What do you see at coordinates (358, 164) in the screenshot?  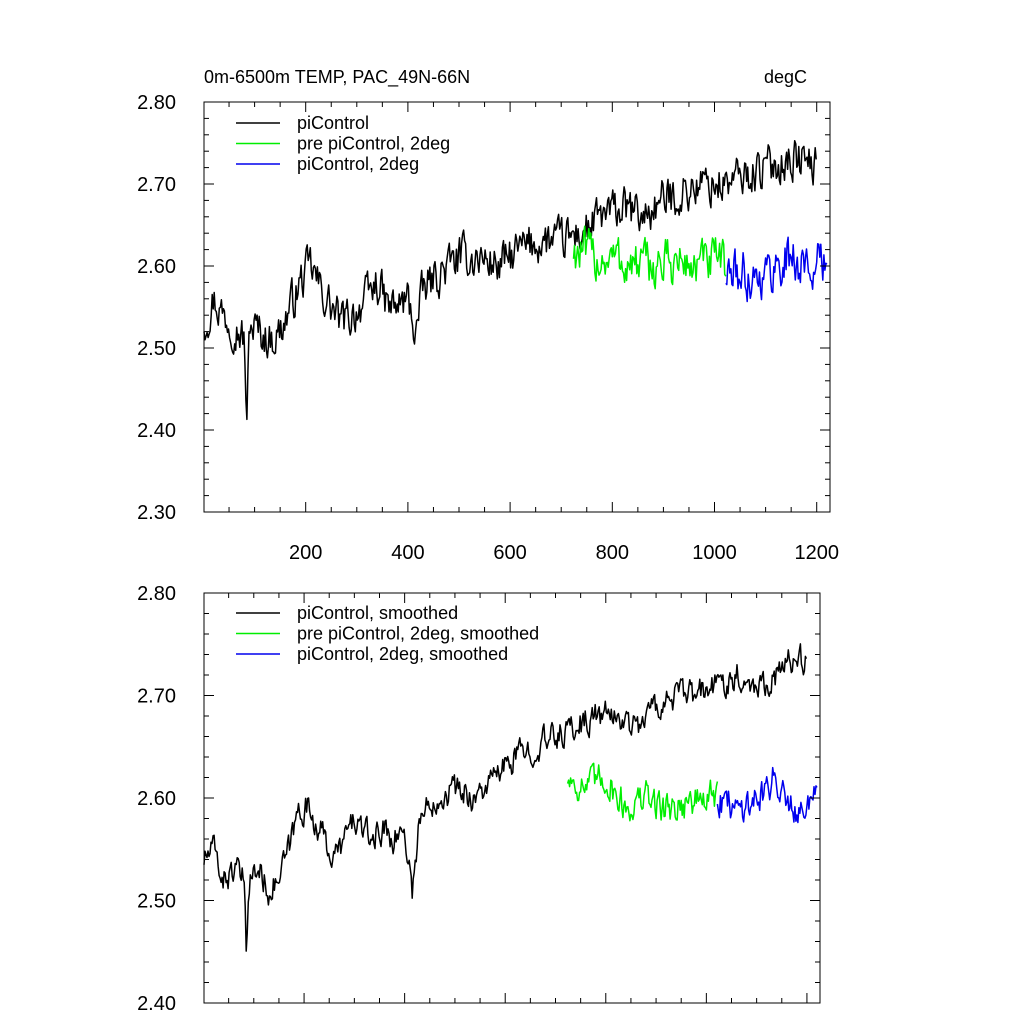 I see `legend-label: piControl, 2deg` at bounding box center [358, 164].